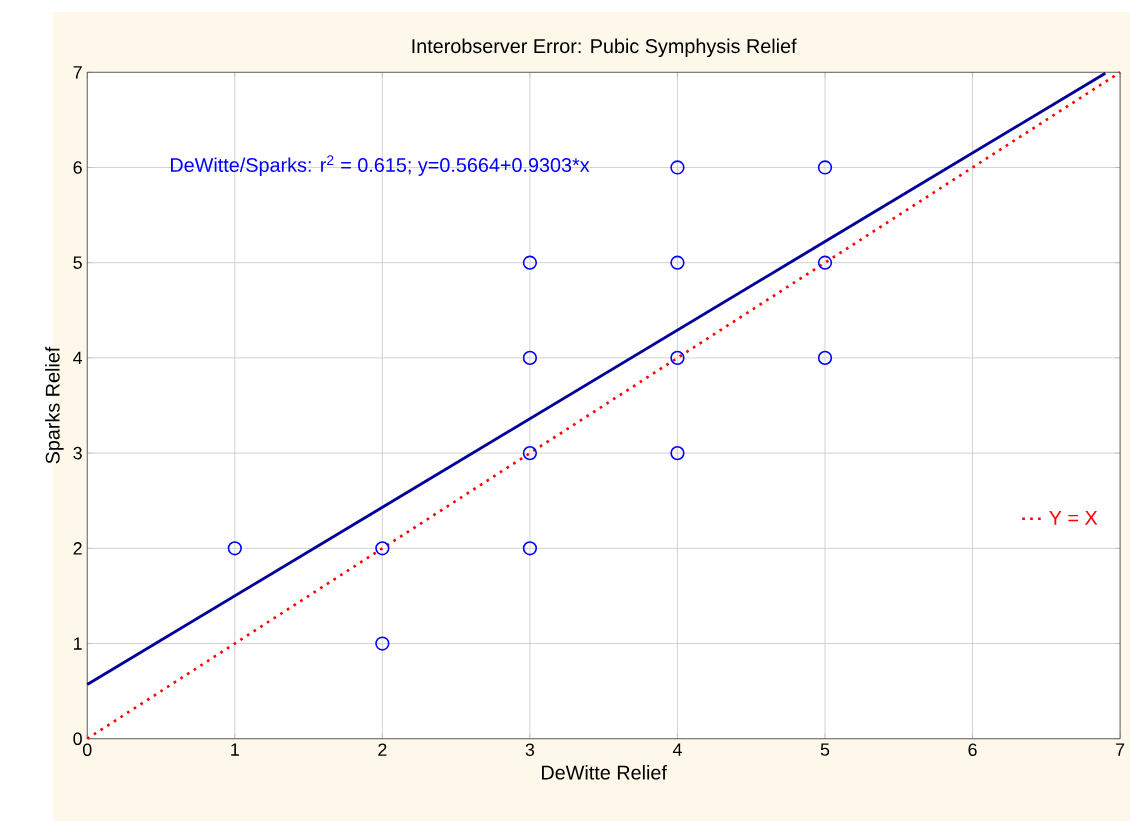 The image size is (1130, 821). Describe the element at coordinates (77, 72) in the screenshot. I see `y-tick-label: 7` at that location.